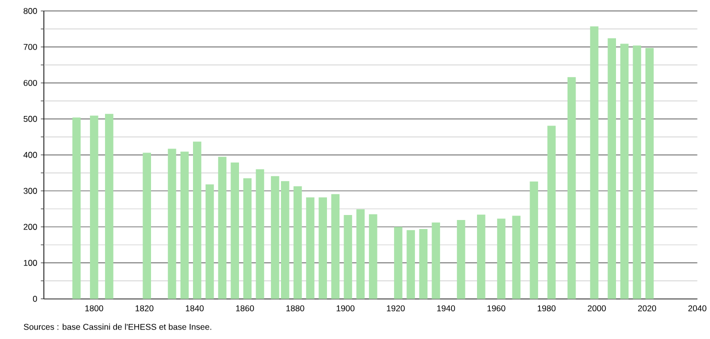 The height and width of the screenshot is (339, 710). I want to click on y-tick-label: 200, so click(31, 227).